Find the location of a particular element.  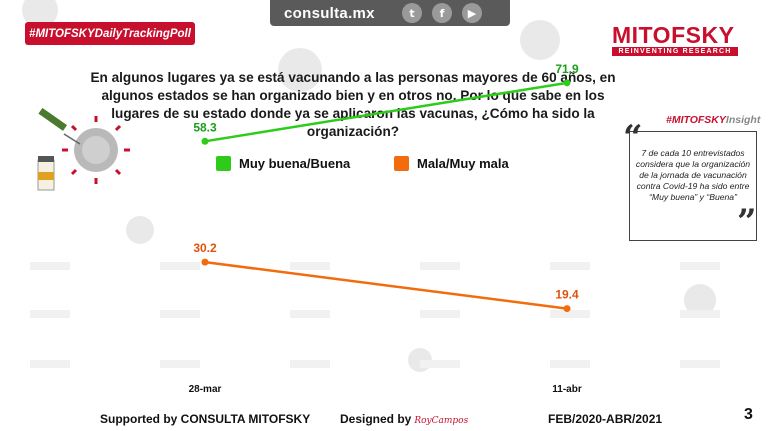

footer-supported: Supported by CONSULTA MITOFSKY is located at coordinates (205, 419).